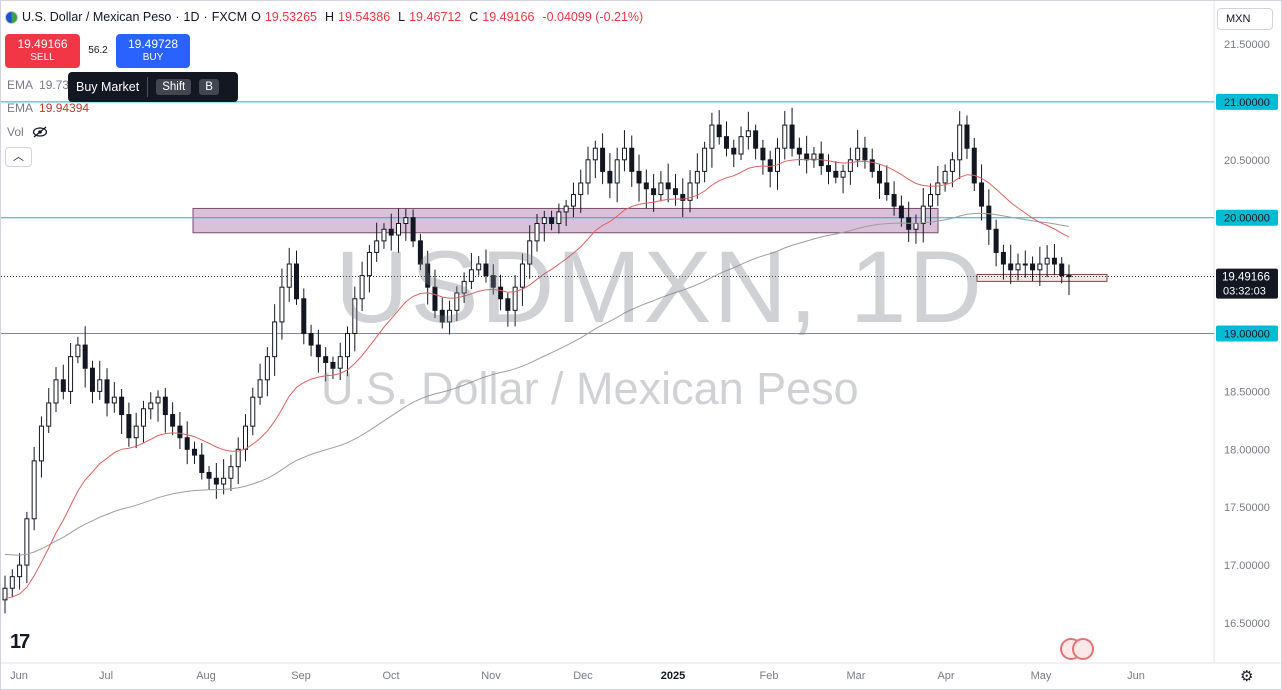 The height and width of the screenshot is (690, 1282). Describe the element at coordinates (1042, 277) in the screenshot. I see `zone-support` at that location.